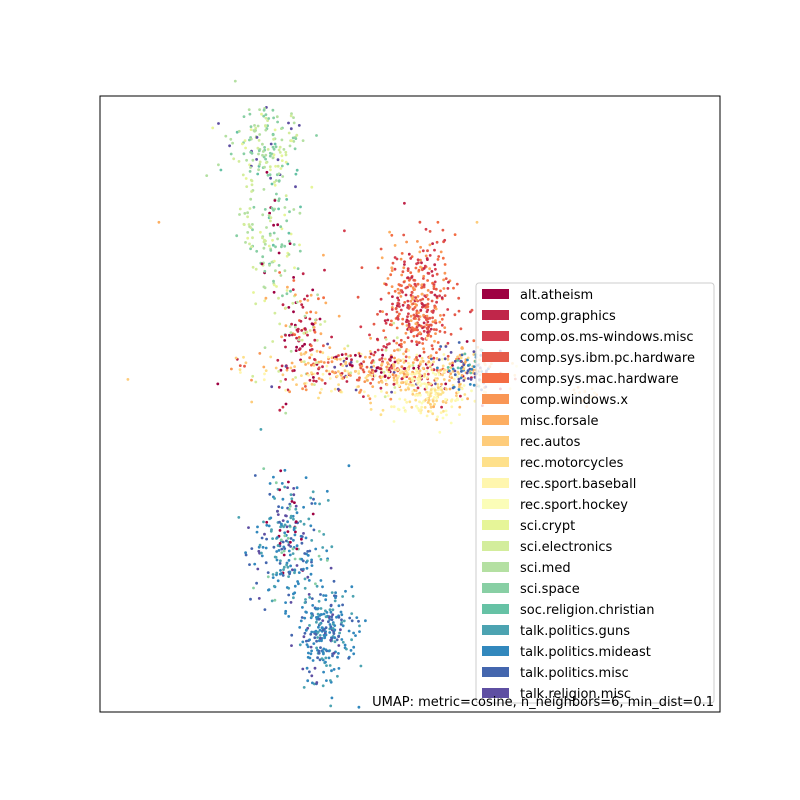 Image resolution: width=800 pixels, height=800 pixels. I want to click on legend-label: alt.atheism, so click(556, 295).